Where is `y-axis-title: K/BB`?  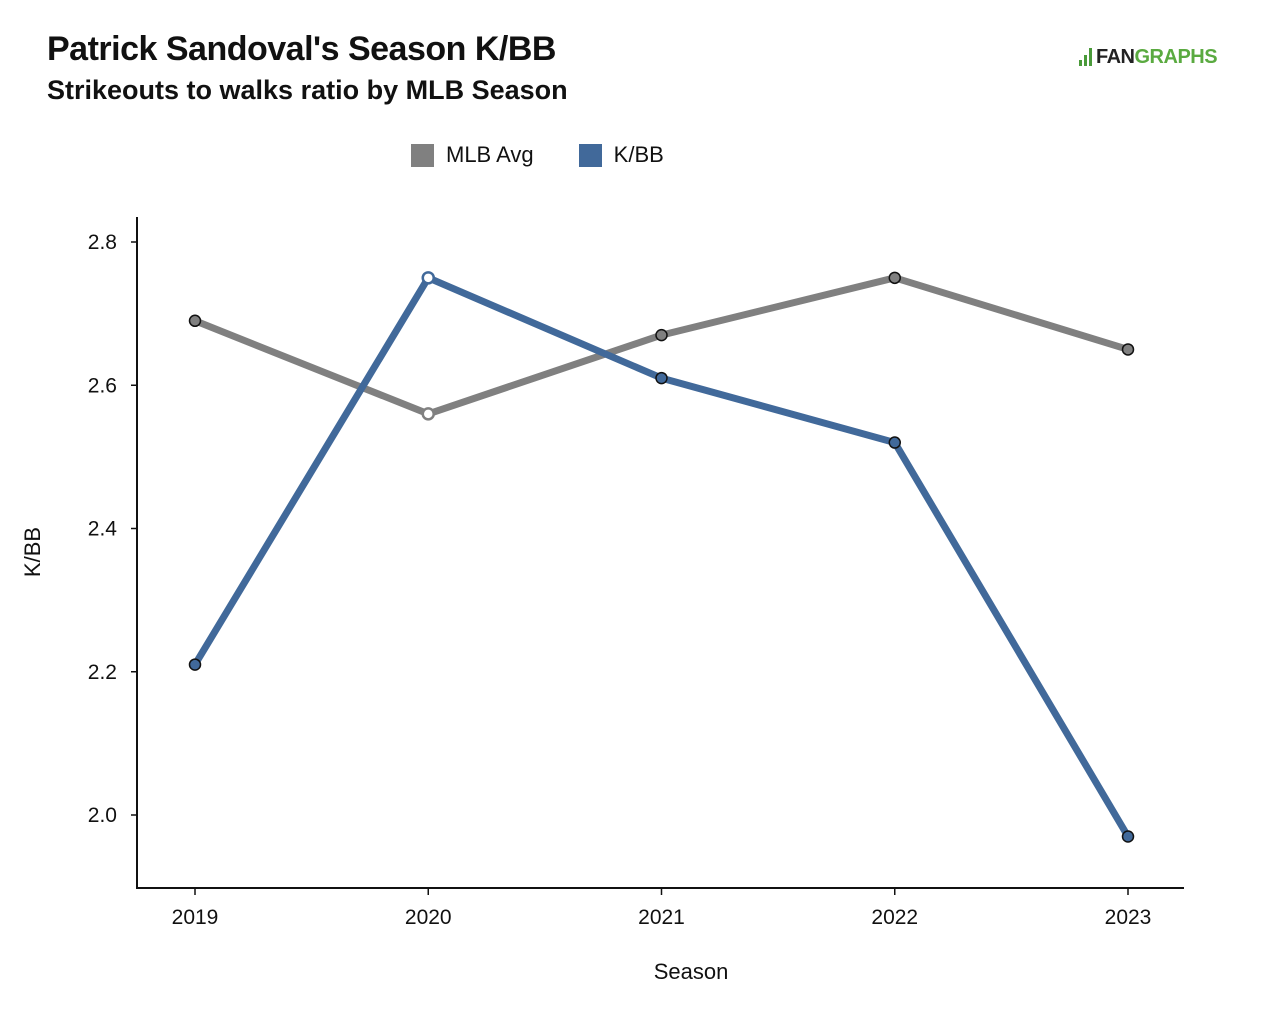
y-axis-title: K/BB is located at coordinates (32, 552).